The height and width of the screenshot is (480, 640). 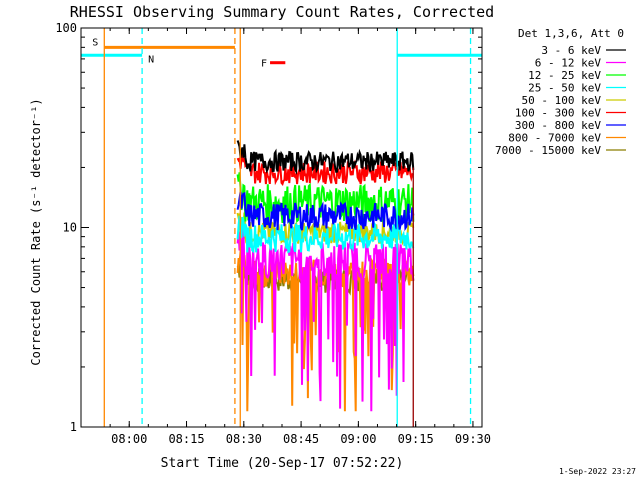 I want to click on y-tick-label-1: 10, so click(x=70, y=228).